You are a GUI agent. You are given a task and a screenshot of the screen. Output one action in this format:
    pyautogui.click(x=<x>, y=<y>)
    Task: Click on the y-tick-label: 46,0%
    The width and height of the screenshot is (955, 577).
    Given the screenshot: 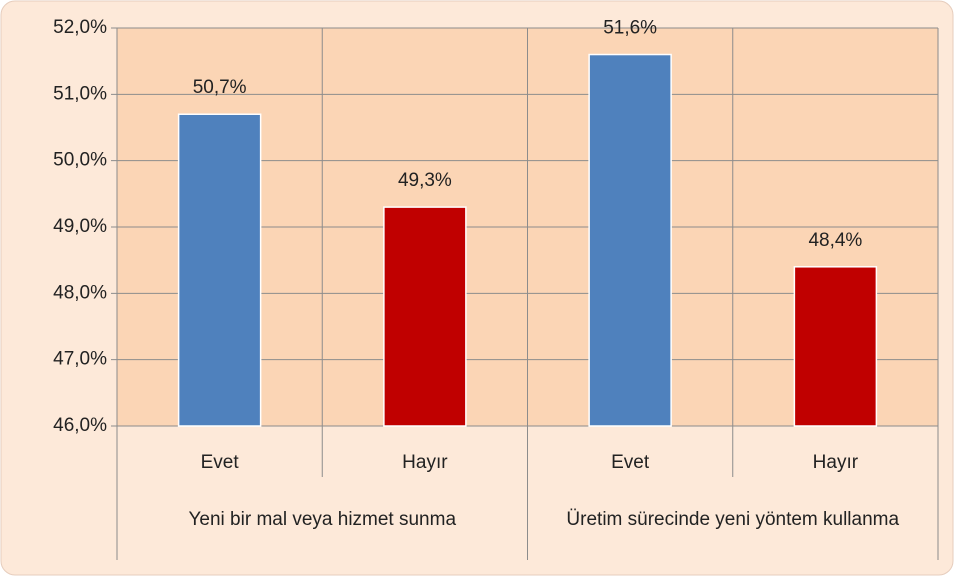 What is the action you would take?
    pyautogui.click(x=80, y=425)
    